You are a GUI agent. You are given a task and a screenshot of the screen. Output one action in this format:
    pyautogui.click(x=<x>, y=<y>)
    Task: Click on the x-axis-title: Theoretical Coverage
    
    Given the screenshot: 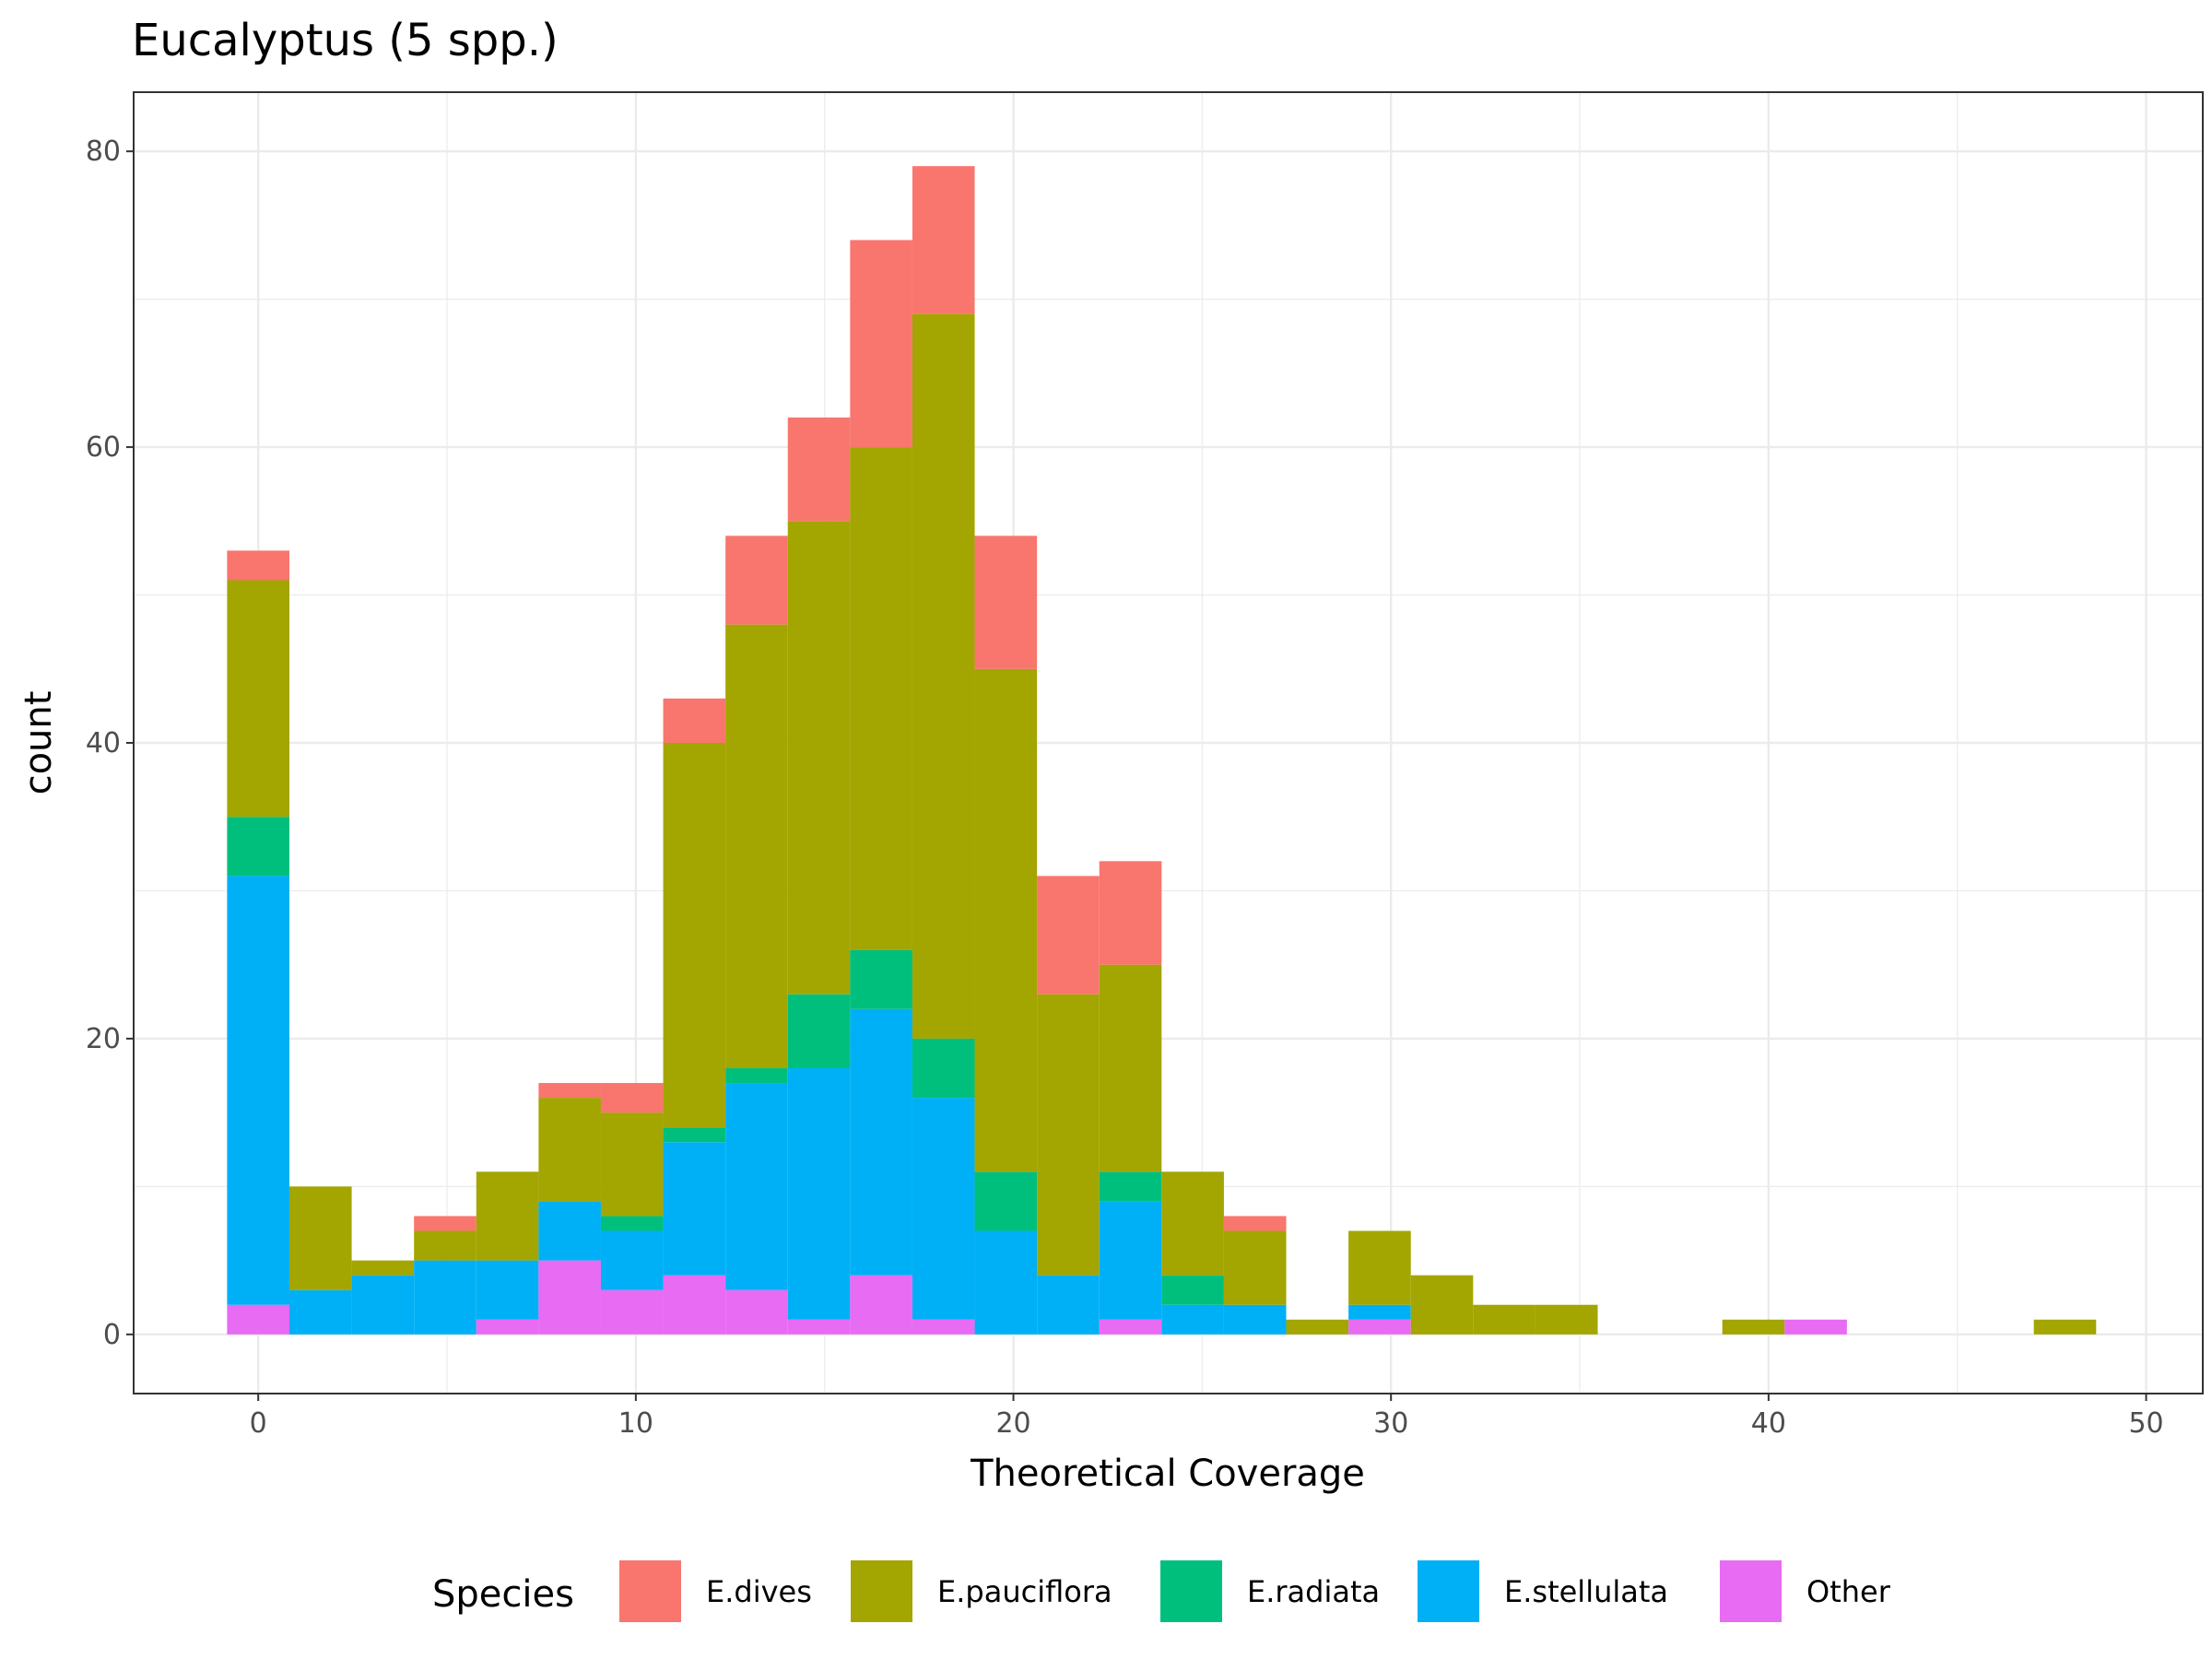 What is the action you would take?
    pyautogui.click(x=1167, y=1474)
    